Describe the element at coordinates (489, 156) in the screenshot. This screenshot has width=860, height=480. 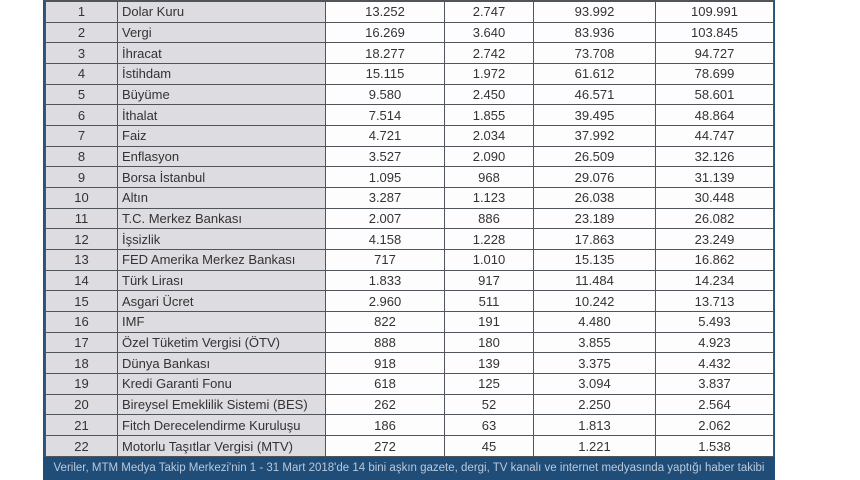
I see `value-2-cell: 2.090` at that location.